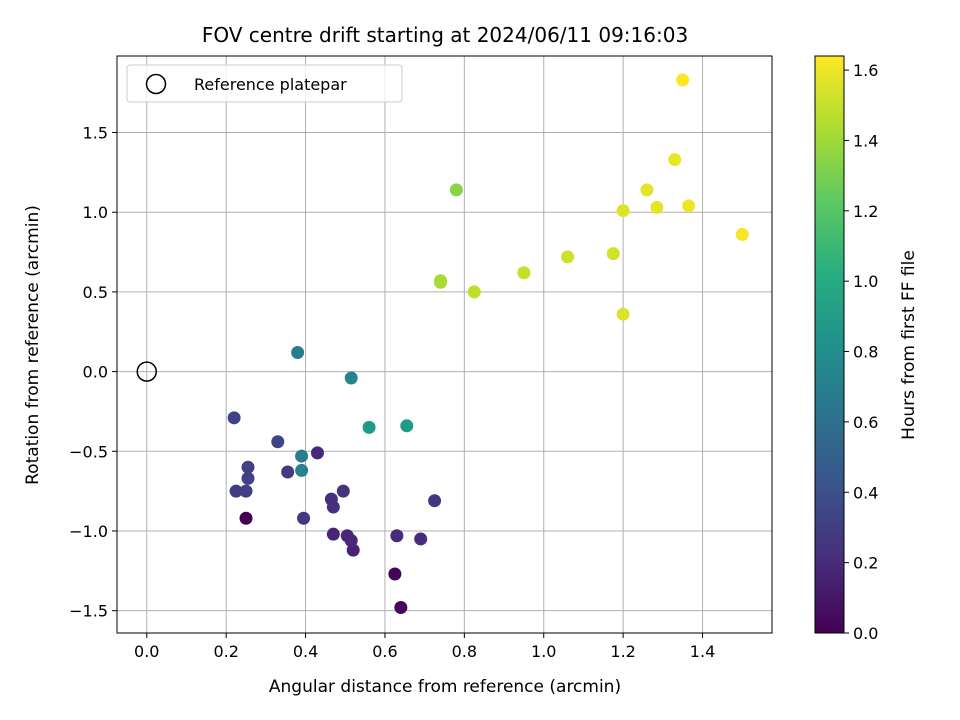 Image resolution: width=960 pixels, height=720 pixels. I want to click on x-tick-label: 1.4, so click(702, 651).